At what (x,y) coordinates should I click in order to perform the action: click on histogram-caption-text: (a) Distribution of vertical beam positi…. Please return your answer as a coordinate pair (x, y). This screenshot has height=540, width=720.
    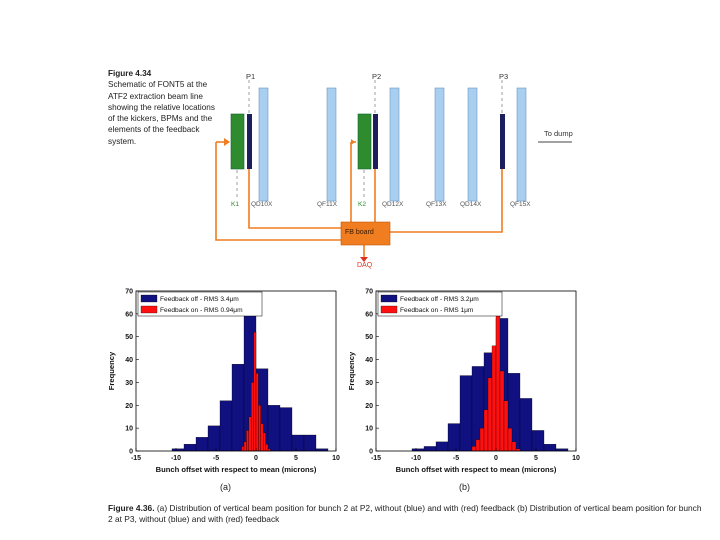
    Looking at the image, I should click on (405, 513).